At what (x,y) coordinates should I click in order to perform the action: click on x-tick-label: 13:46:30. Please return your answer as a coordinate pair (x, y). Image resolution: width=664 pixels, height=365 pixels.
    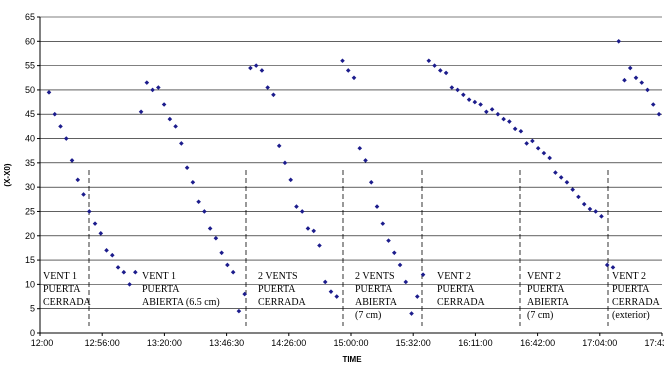
    Looking at the image, I should click on (226, 343).